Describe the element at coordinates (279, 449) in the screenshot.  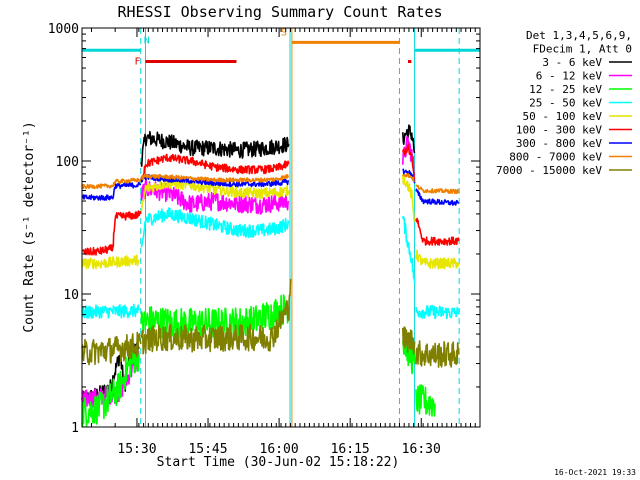
I see `x-tick-label: 16:00` at that location.